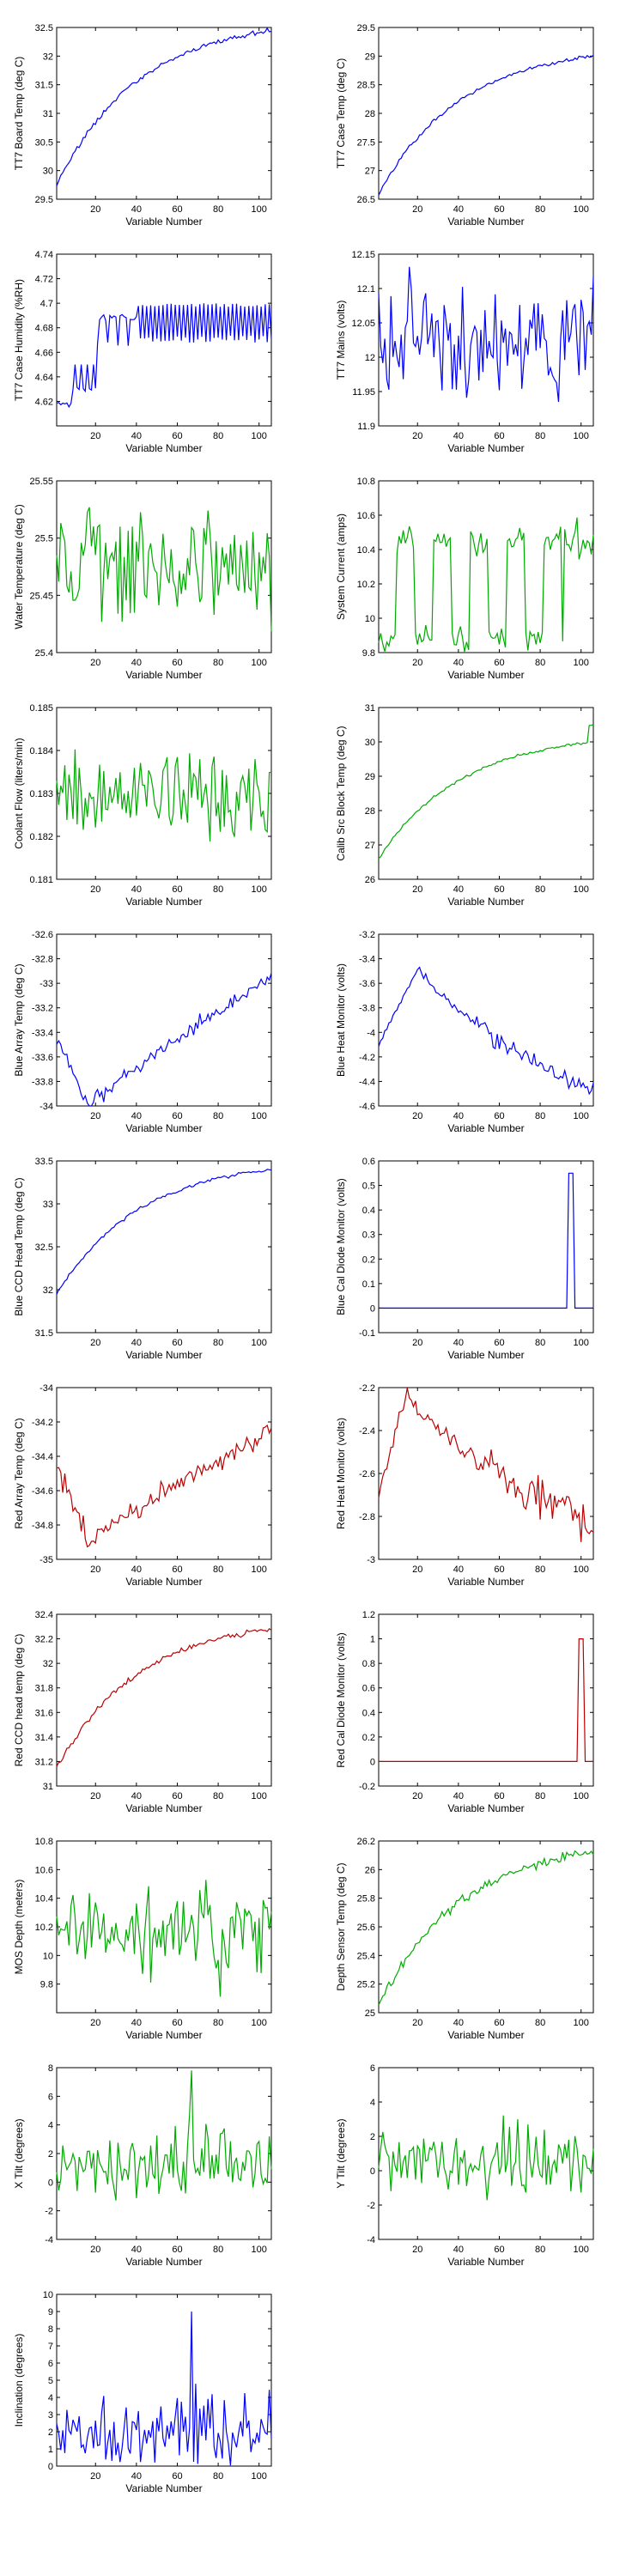 The height and width of the screenshot is (2576, 644). I want to click on series-line-calib-src-block-temp, so click(486, 792).